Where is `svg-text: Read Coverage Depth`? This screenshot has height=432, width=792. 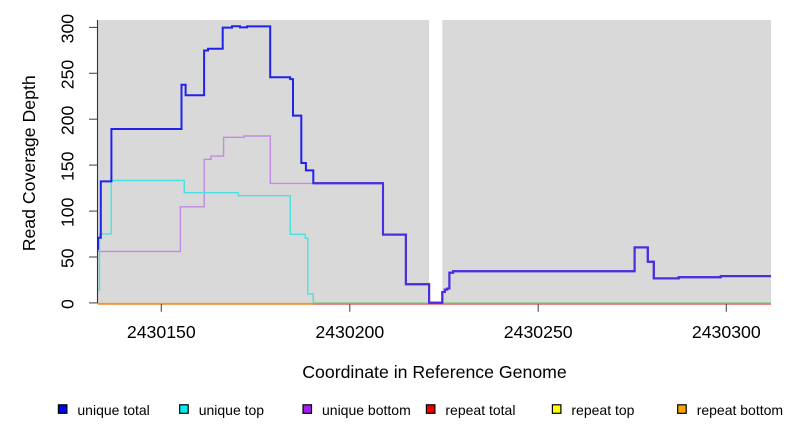
svg-text: Read Coverage Depth is located at coordinates (29, 163).